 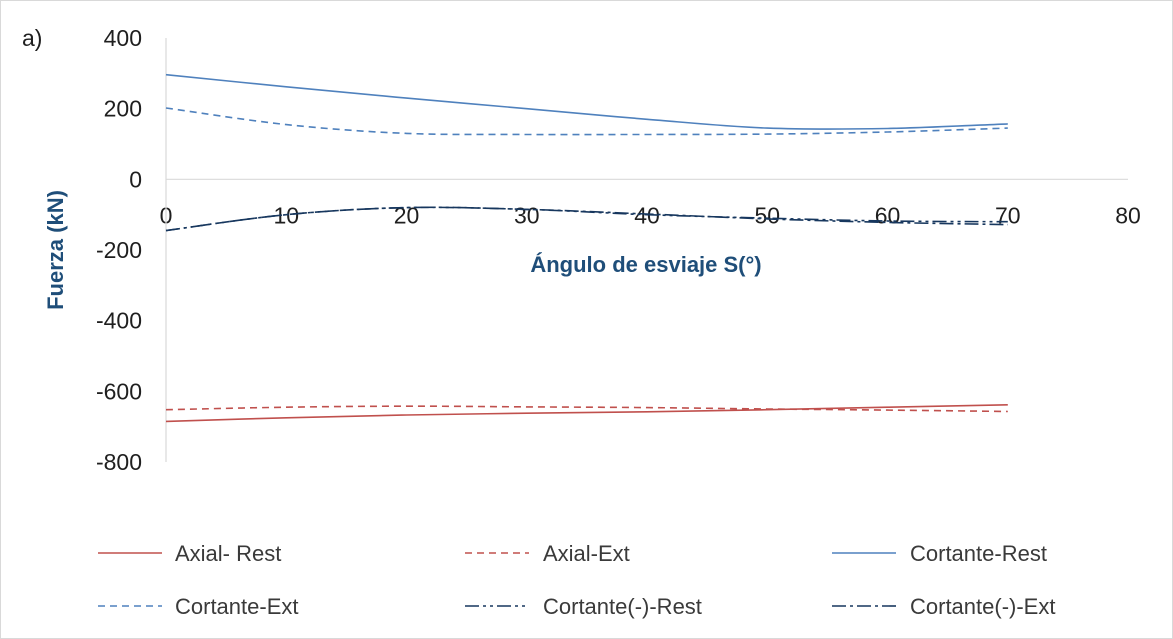 I want to click on y-tick-label: -200, so click(x=119, y=250).